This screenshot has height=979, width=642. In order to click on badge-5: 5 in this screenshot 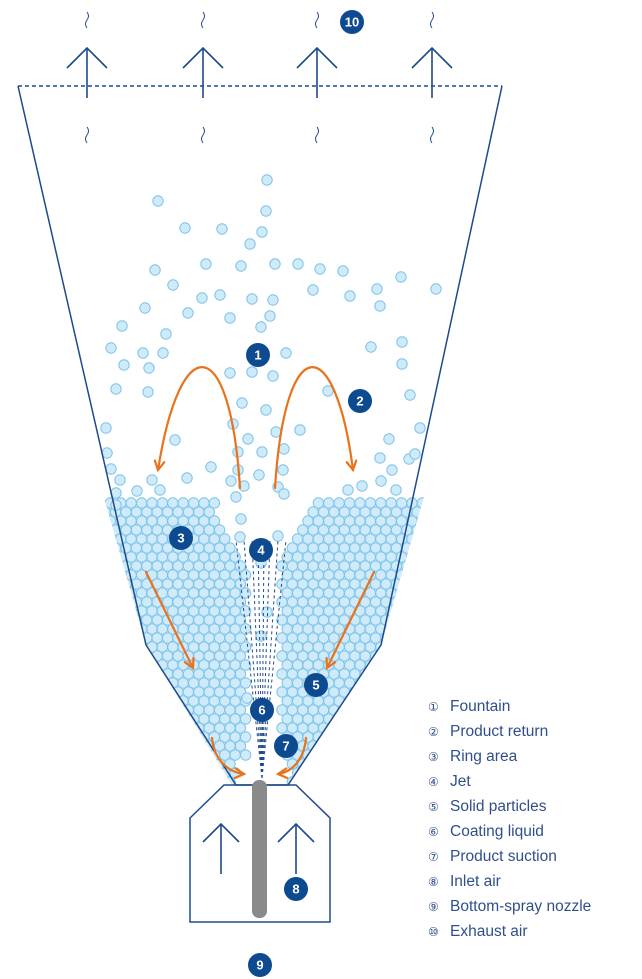, I will do `click(316, 685)`.